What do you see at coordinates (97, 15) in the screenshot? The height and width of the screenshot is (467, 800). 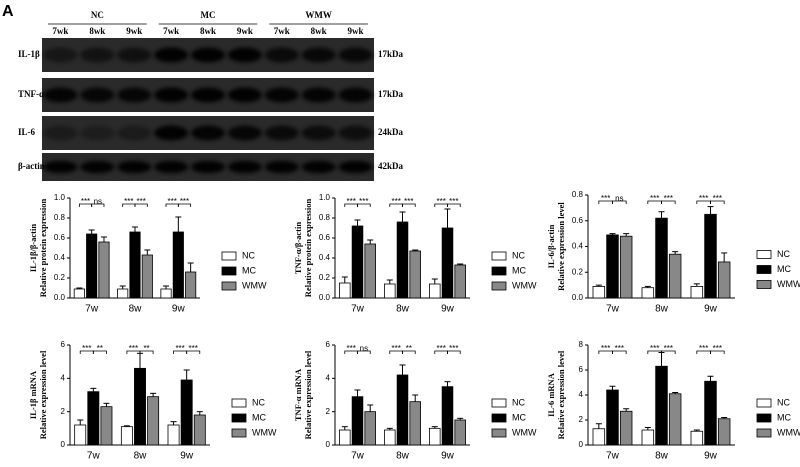 I see `blot-group-label: NC` at bounding box center [97, 15].